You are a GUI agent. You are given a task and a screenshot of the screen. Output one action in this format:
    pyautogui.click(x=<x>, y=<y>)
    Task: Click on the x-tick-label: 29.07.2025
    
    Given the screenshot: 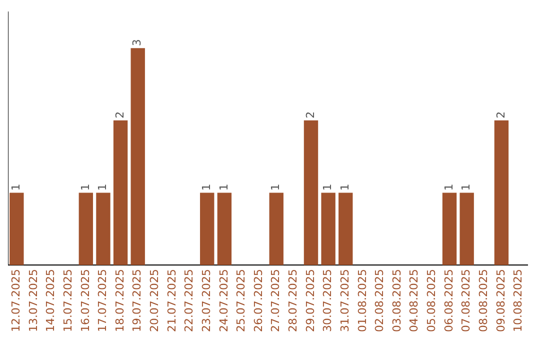 What is the action you would take?
    pyautogui.click(x=310, y=300)
    